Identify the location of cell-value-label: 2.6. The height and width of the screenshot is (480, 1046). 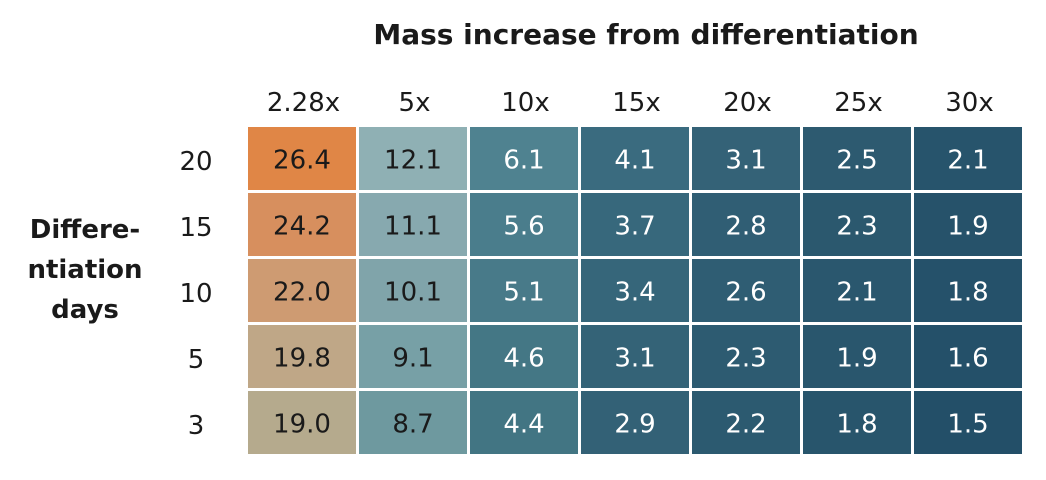
(745, 293).